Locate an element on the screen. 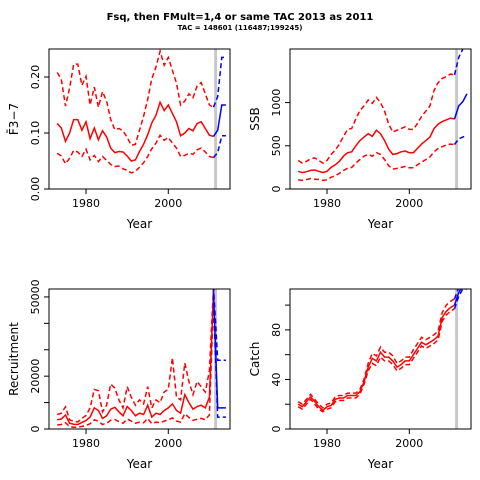 This screenshot has height=480, width=480. y-tick-label: 40 is located at coordinates (276, 379).